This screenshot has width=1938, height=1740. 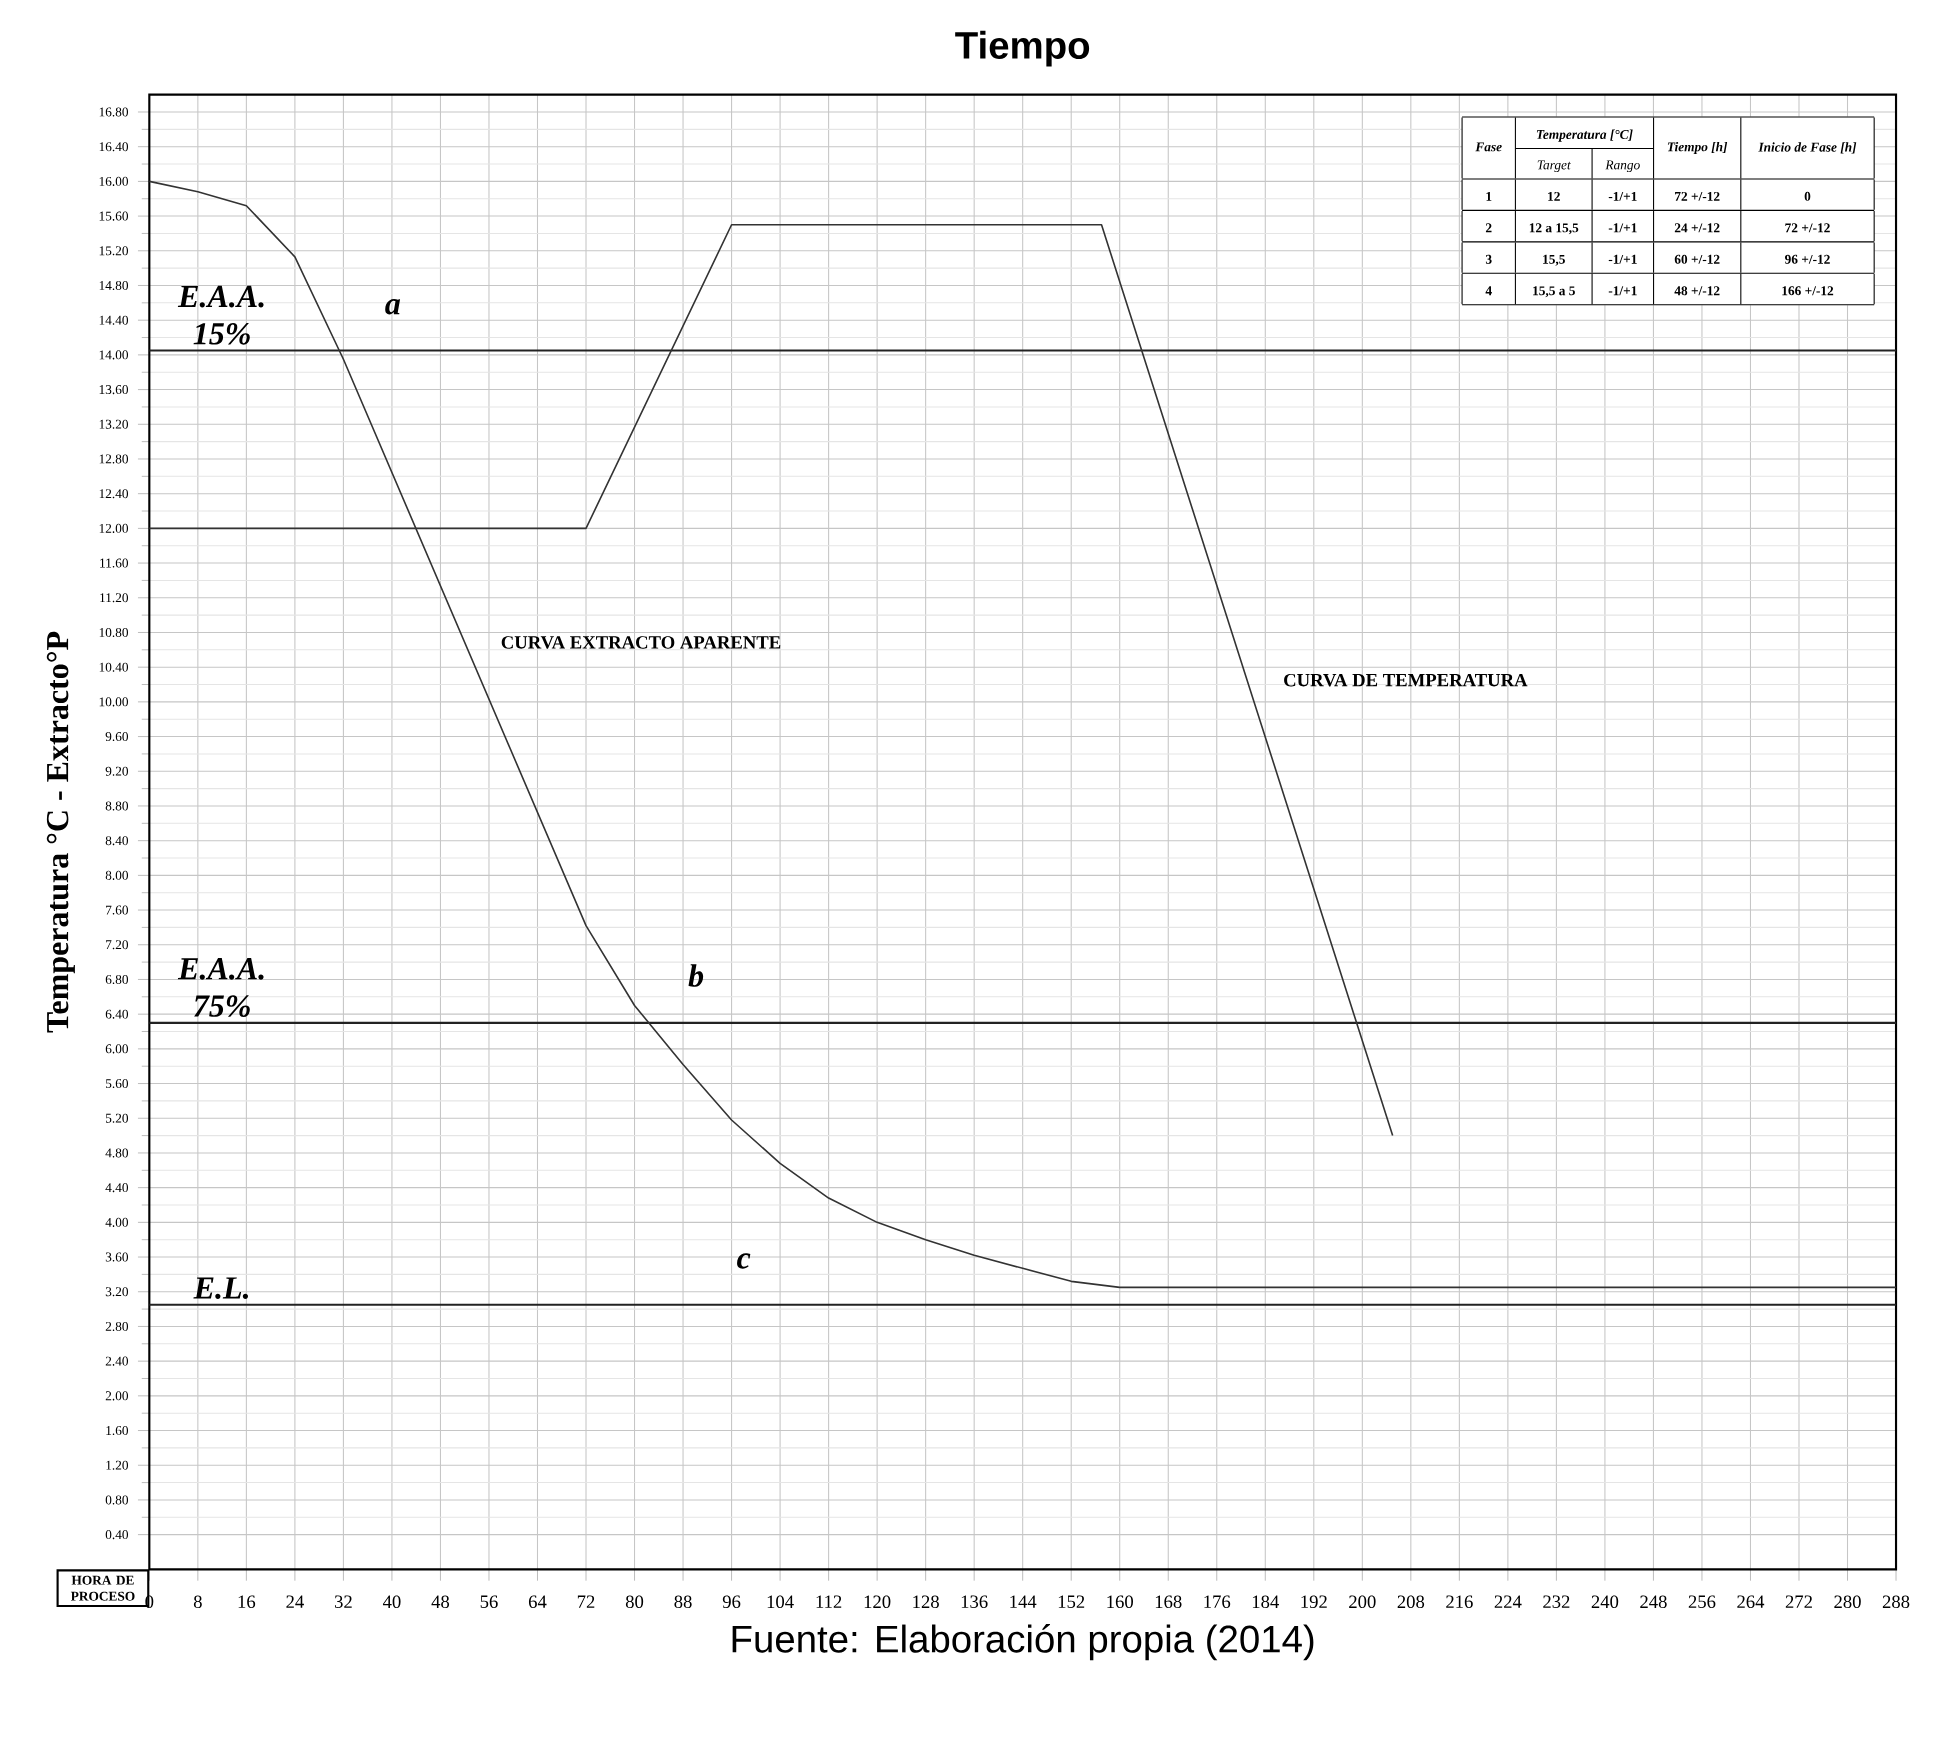 What do you see at coordinates (393, 307) in the screenshot?
I see `annotation: a` at bounding box center [393, 307].